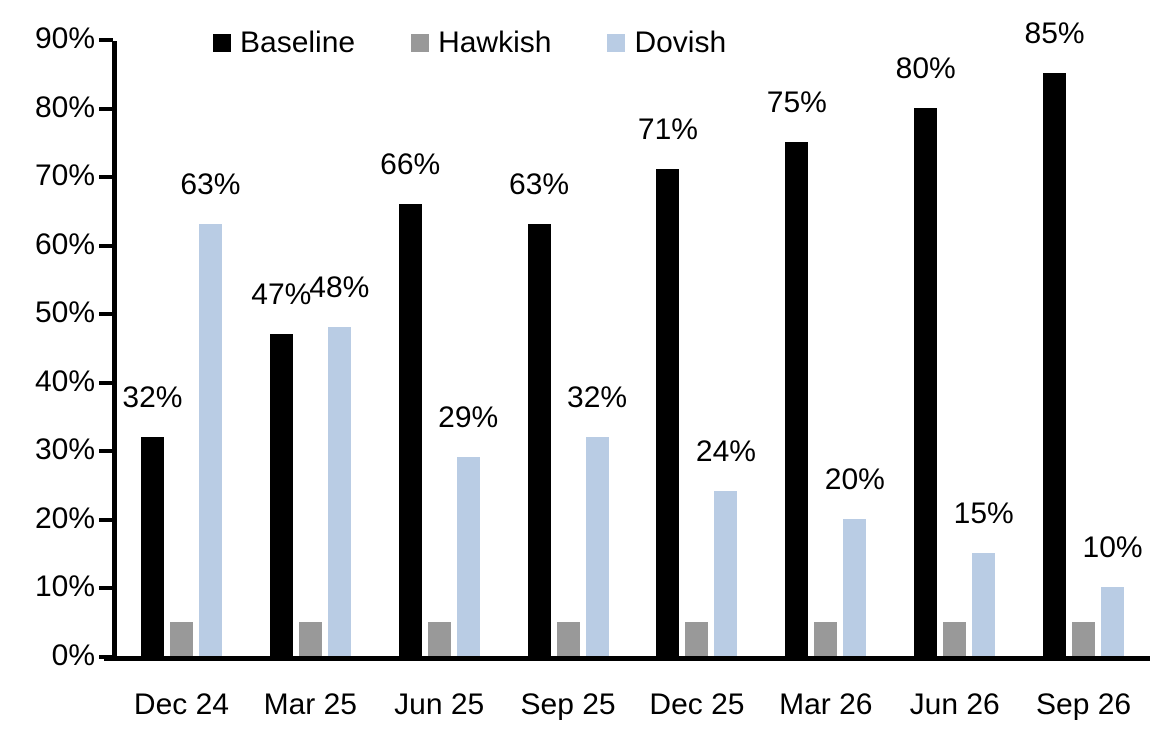  I want to click on chart-legend: Baseline Hawkish Dovish, so click(469, 43).